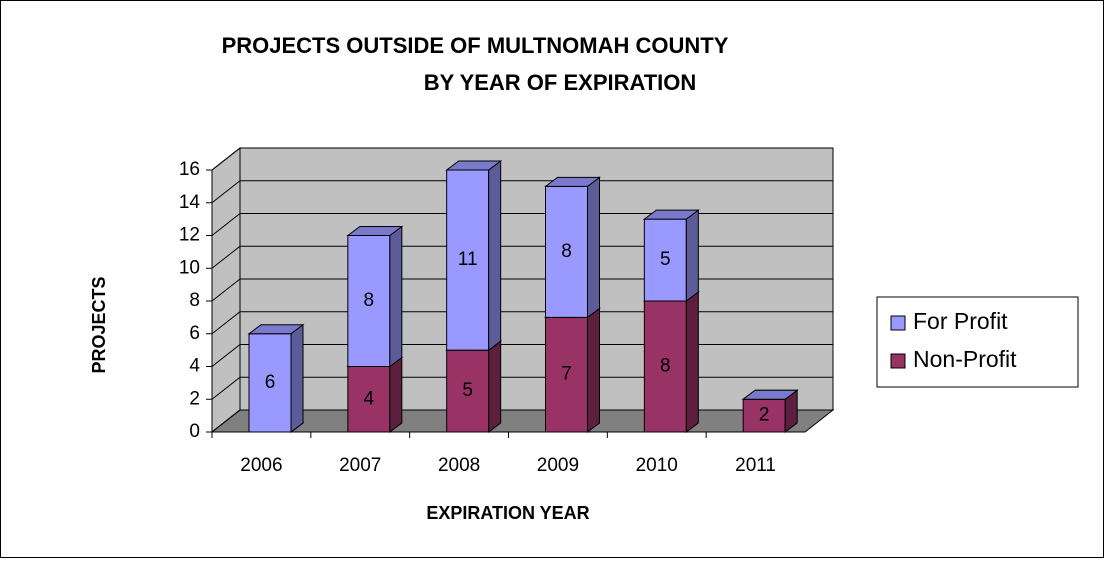 The height and width of the screenshot is (563, 1104). Describe the element at coordinates (764, 415) in the screenshot. I see `data-label: 2` at that location.